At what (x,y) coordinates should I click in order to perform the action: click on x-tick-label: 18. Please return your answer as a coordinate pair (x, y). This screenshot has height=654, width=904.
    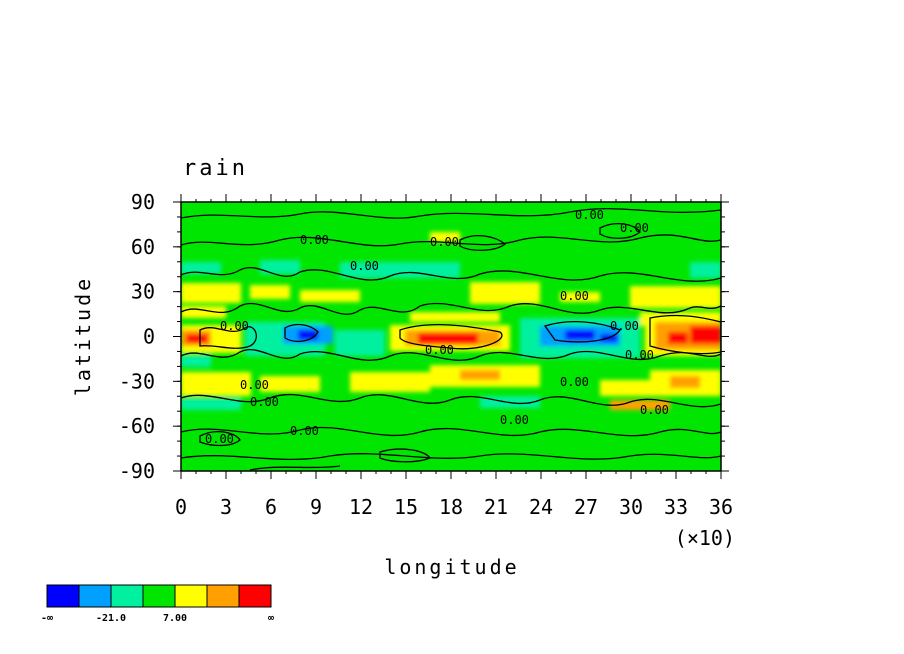
    Looking at the image, I should click on (451, 507).